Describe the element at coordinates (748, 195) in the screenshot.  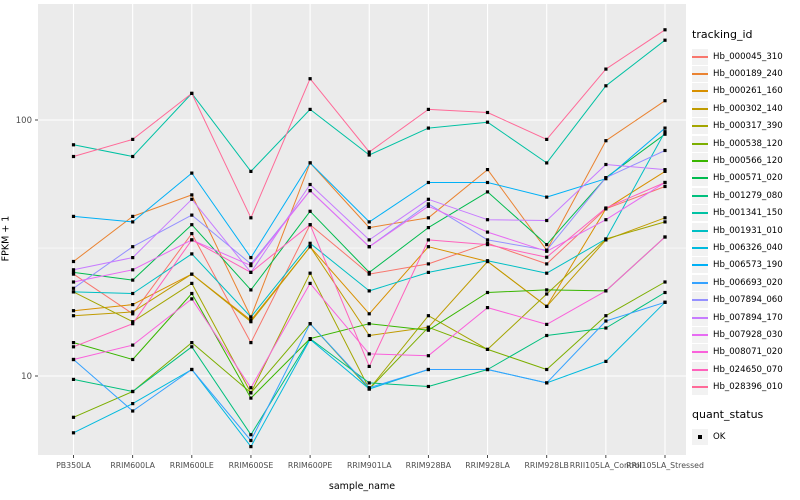
I see `legend-label: Hb_001279_080` at that location.